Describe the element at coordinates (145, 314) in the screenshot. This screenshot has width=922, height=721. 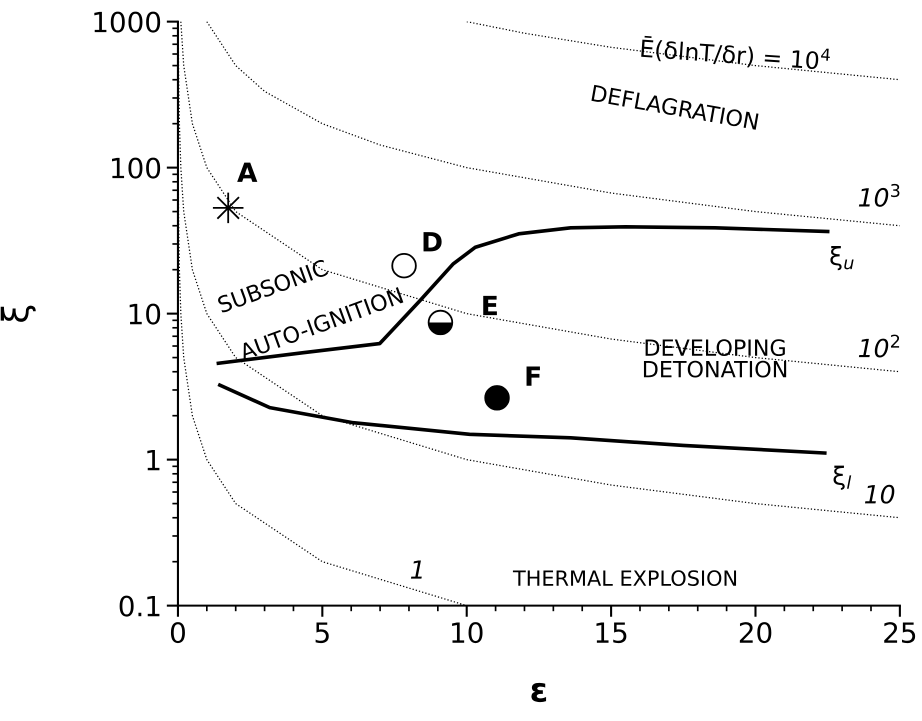
I see `y-tick-label: 10` at that location.